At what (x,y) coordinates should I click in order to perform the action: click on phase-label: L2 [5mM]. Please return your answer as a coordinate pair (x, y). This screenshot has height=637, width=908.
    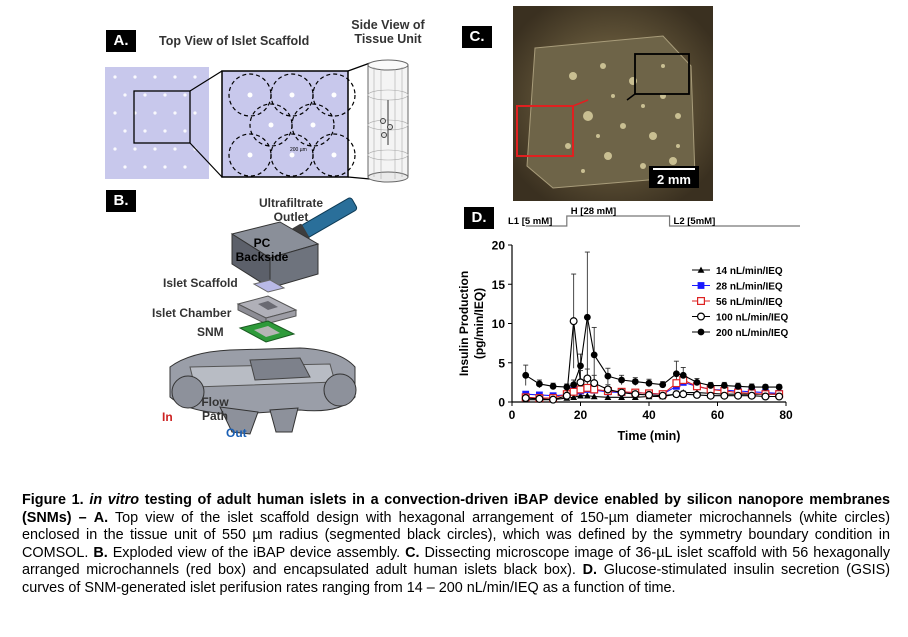
    Looking at the image, I should click on (695, 221).